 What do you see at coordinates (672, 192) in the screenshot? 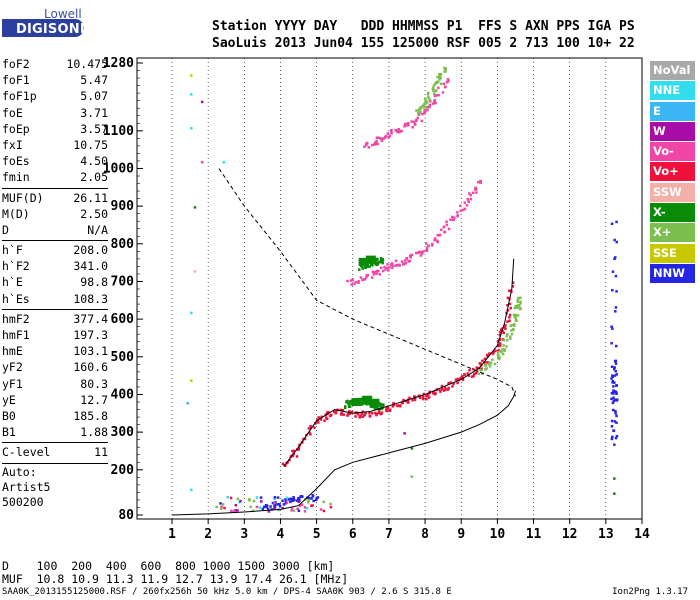
I see `legend-item-ssw: SSW` at bounding box center [672, 192].